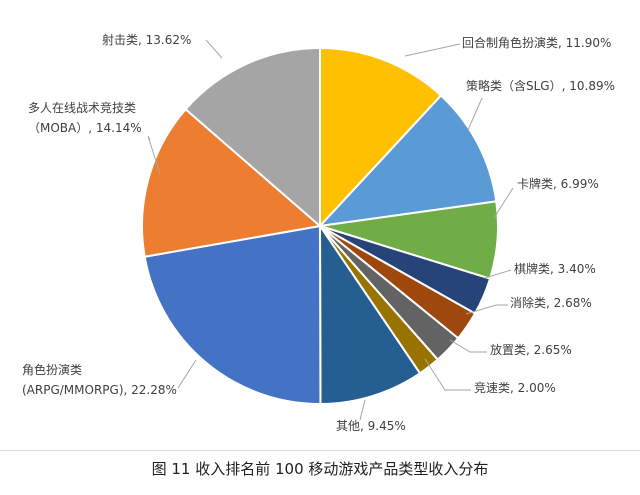 This screenshot has height=495, width=640. Describe the element at coordinates (320, 469) in the screenshot. I see `figure-caption: 图 11 收入排名前 100 移动游戏产品类型收入分布` at that location.